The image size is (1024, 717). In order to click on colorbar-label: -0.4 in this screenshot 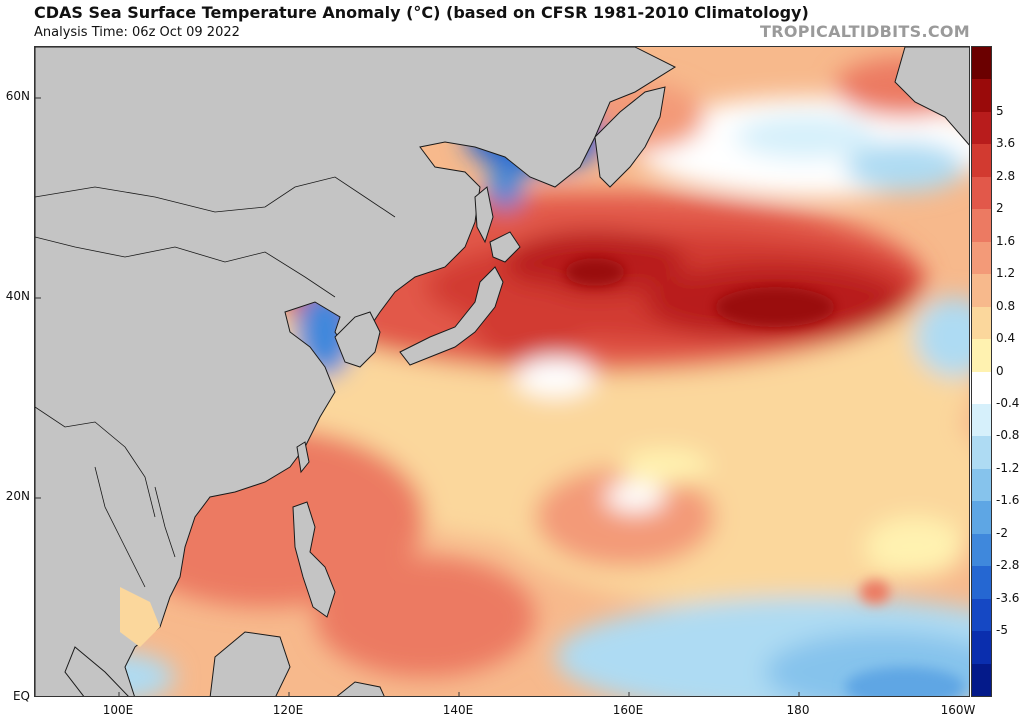, I will do `click(1008, 402)`.